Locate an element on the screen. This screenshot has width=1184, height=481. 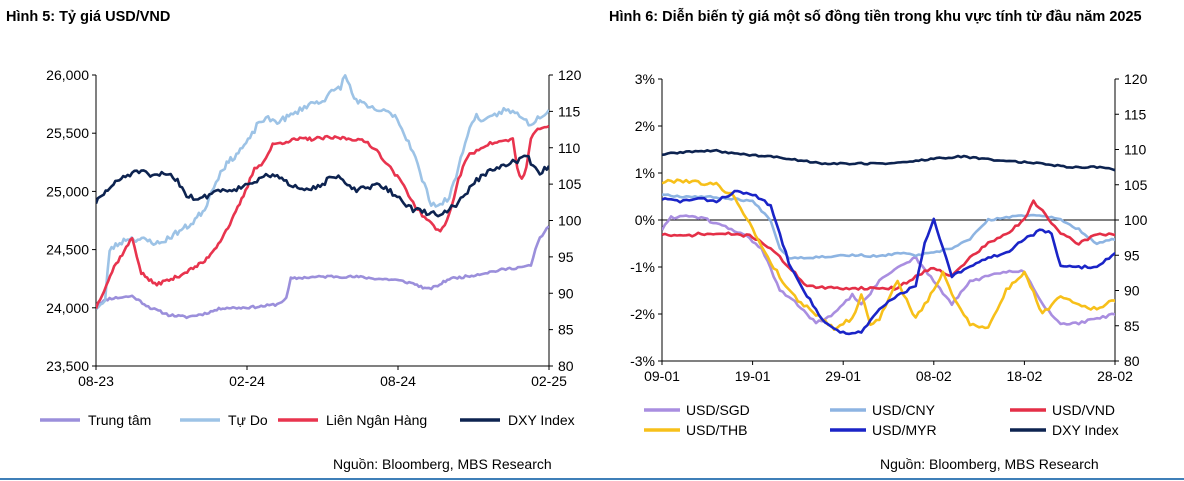
chart-2-y-right-tick-label: 100 is located at coordinates (1136, 220).